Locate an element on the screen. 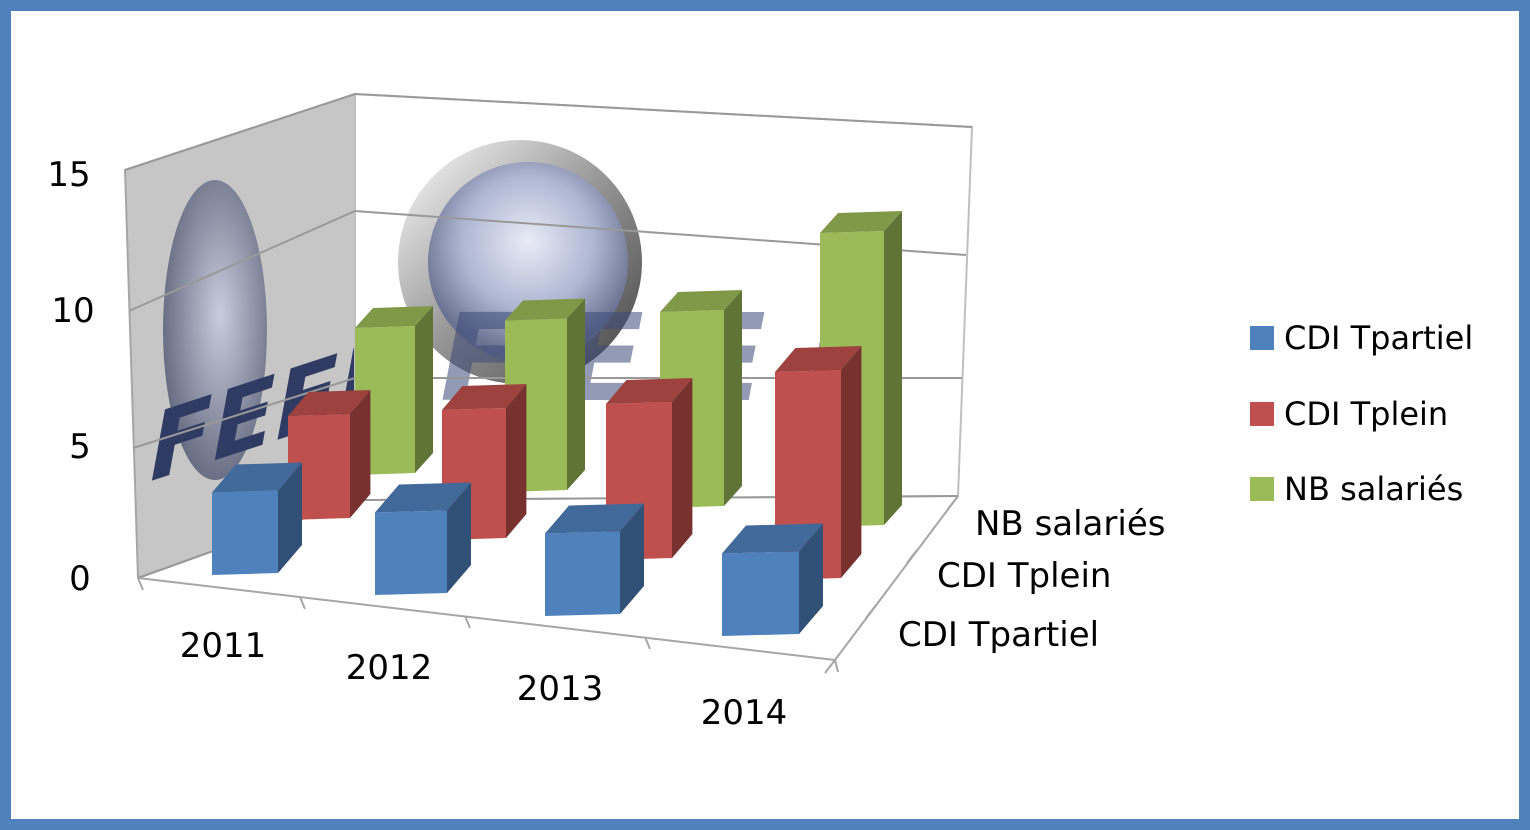  bar-cdi-tpartiel-2014 is located at coordinates (772, 579).